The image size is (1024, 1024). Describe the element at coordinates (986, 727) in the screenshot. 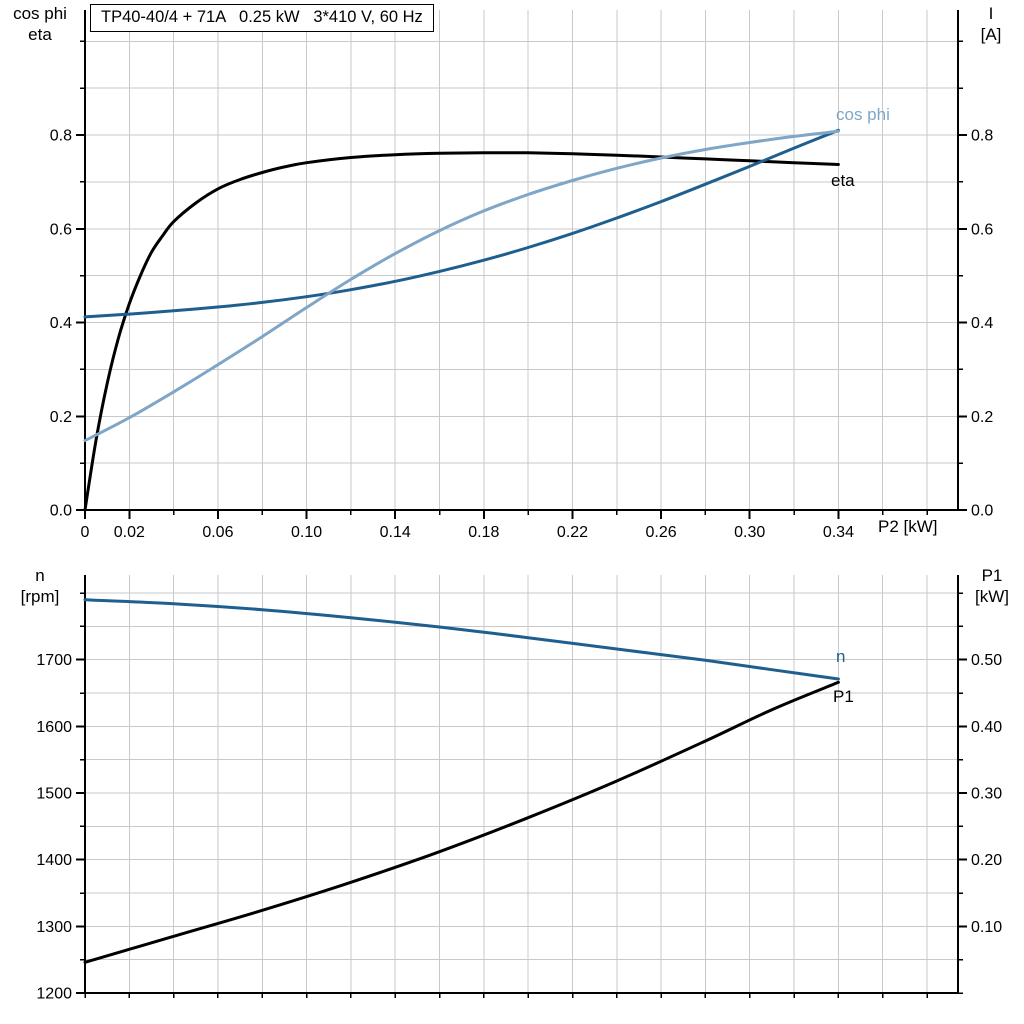

I see `y-tick-label: 0.40` at that location.